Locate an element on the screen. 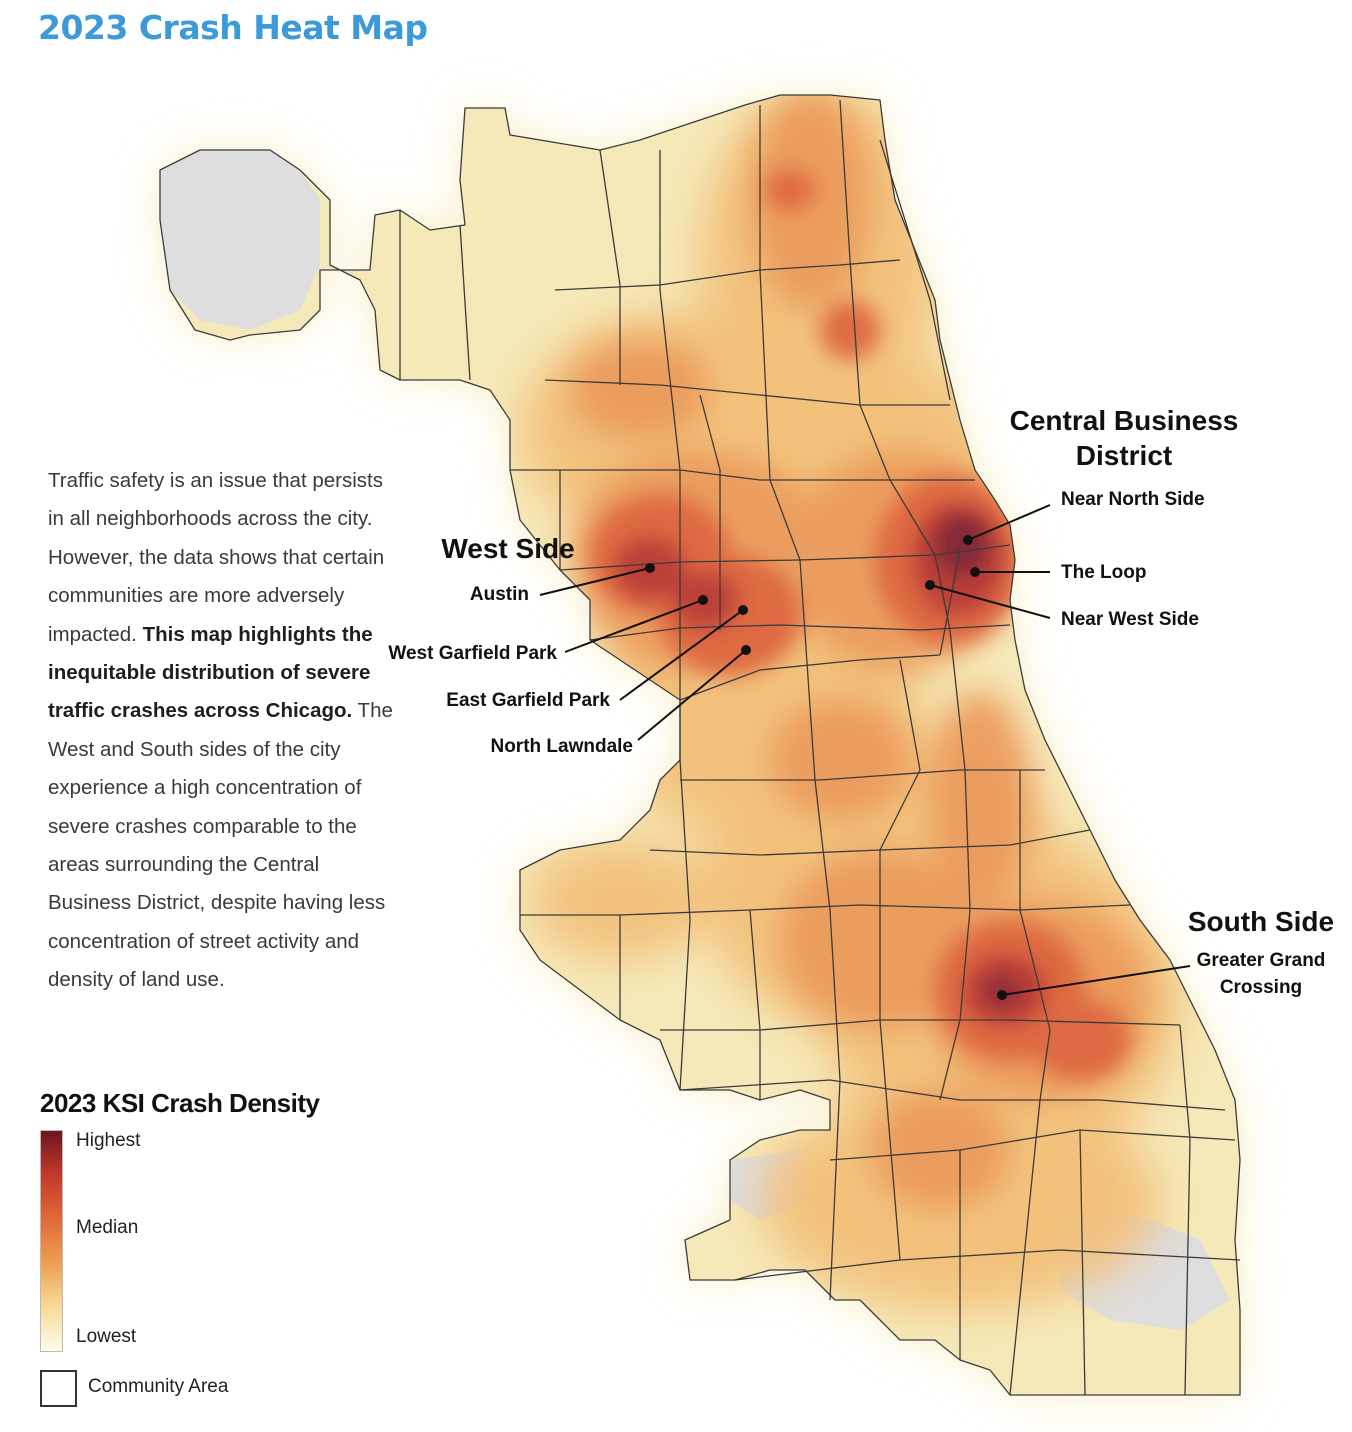 Image resolution: width=1352 pixels, height=1432 pixels. label-the-loop: The Loop is located at coordinates (1103, 572).